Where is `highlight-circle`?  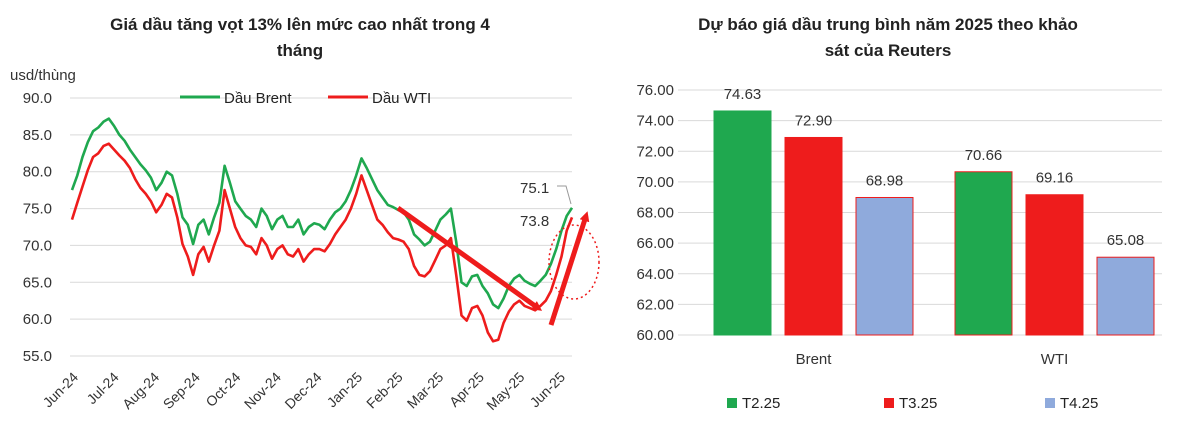
highlight-circle is located at coordinates (574, 262).